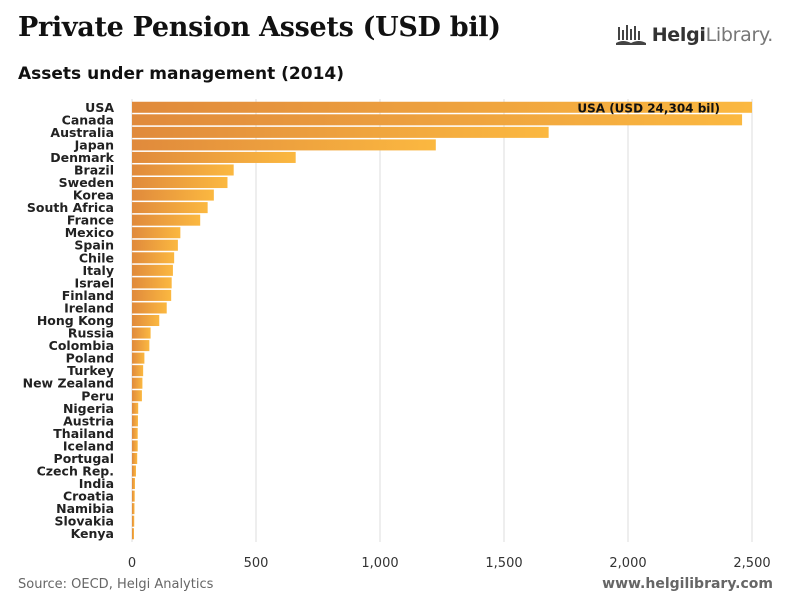 The width and height of the screenshot is (789, 603). What do you see at coordinates (259, 27) in the screenshot?
I see `chart-title: Private Pension Assets (USD bil)` at bounding box center [259, 27].